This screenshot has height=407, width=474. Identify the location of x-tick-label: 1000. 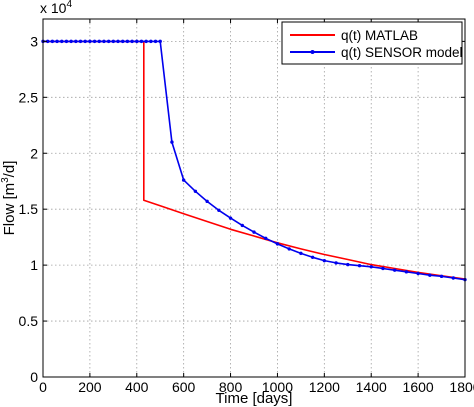
(277, 387).